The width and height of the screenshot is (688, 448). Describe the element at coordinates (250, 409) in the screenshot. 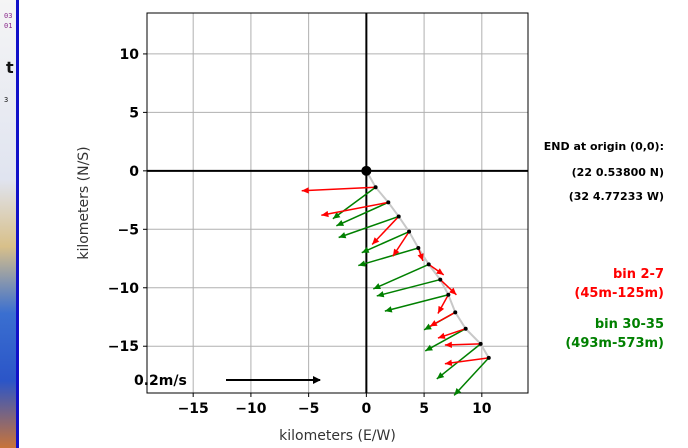

I see `x-tick-label: −10` at that location.